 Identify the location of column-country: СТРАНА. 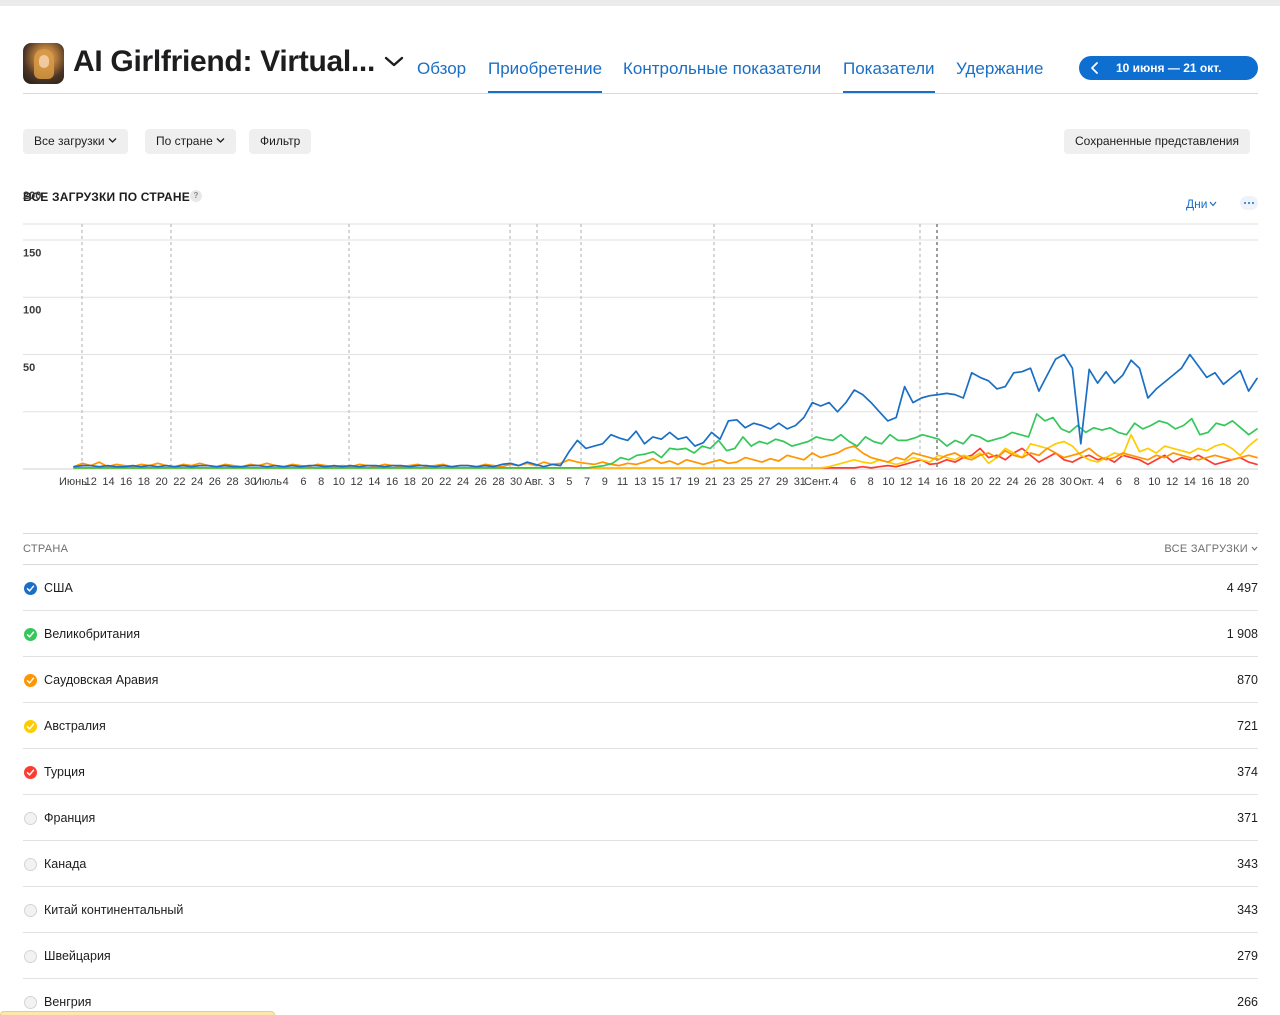
(46, 549).